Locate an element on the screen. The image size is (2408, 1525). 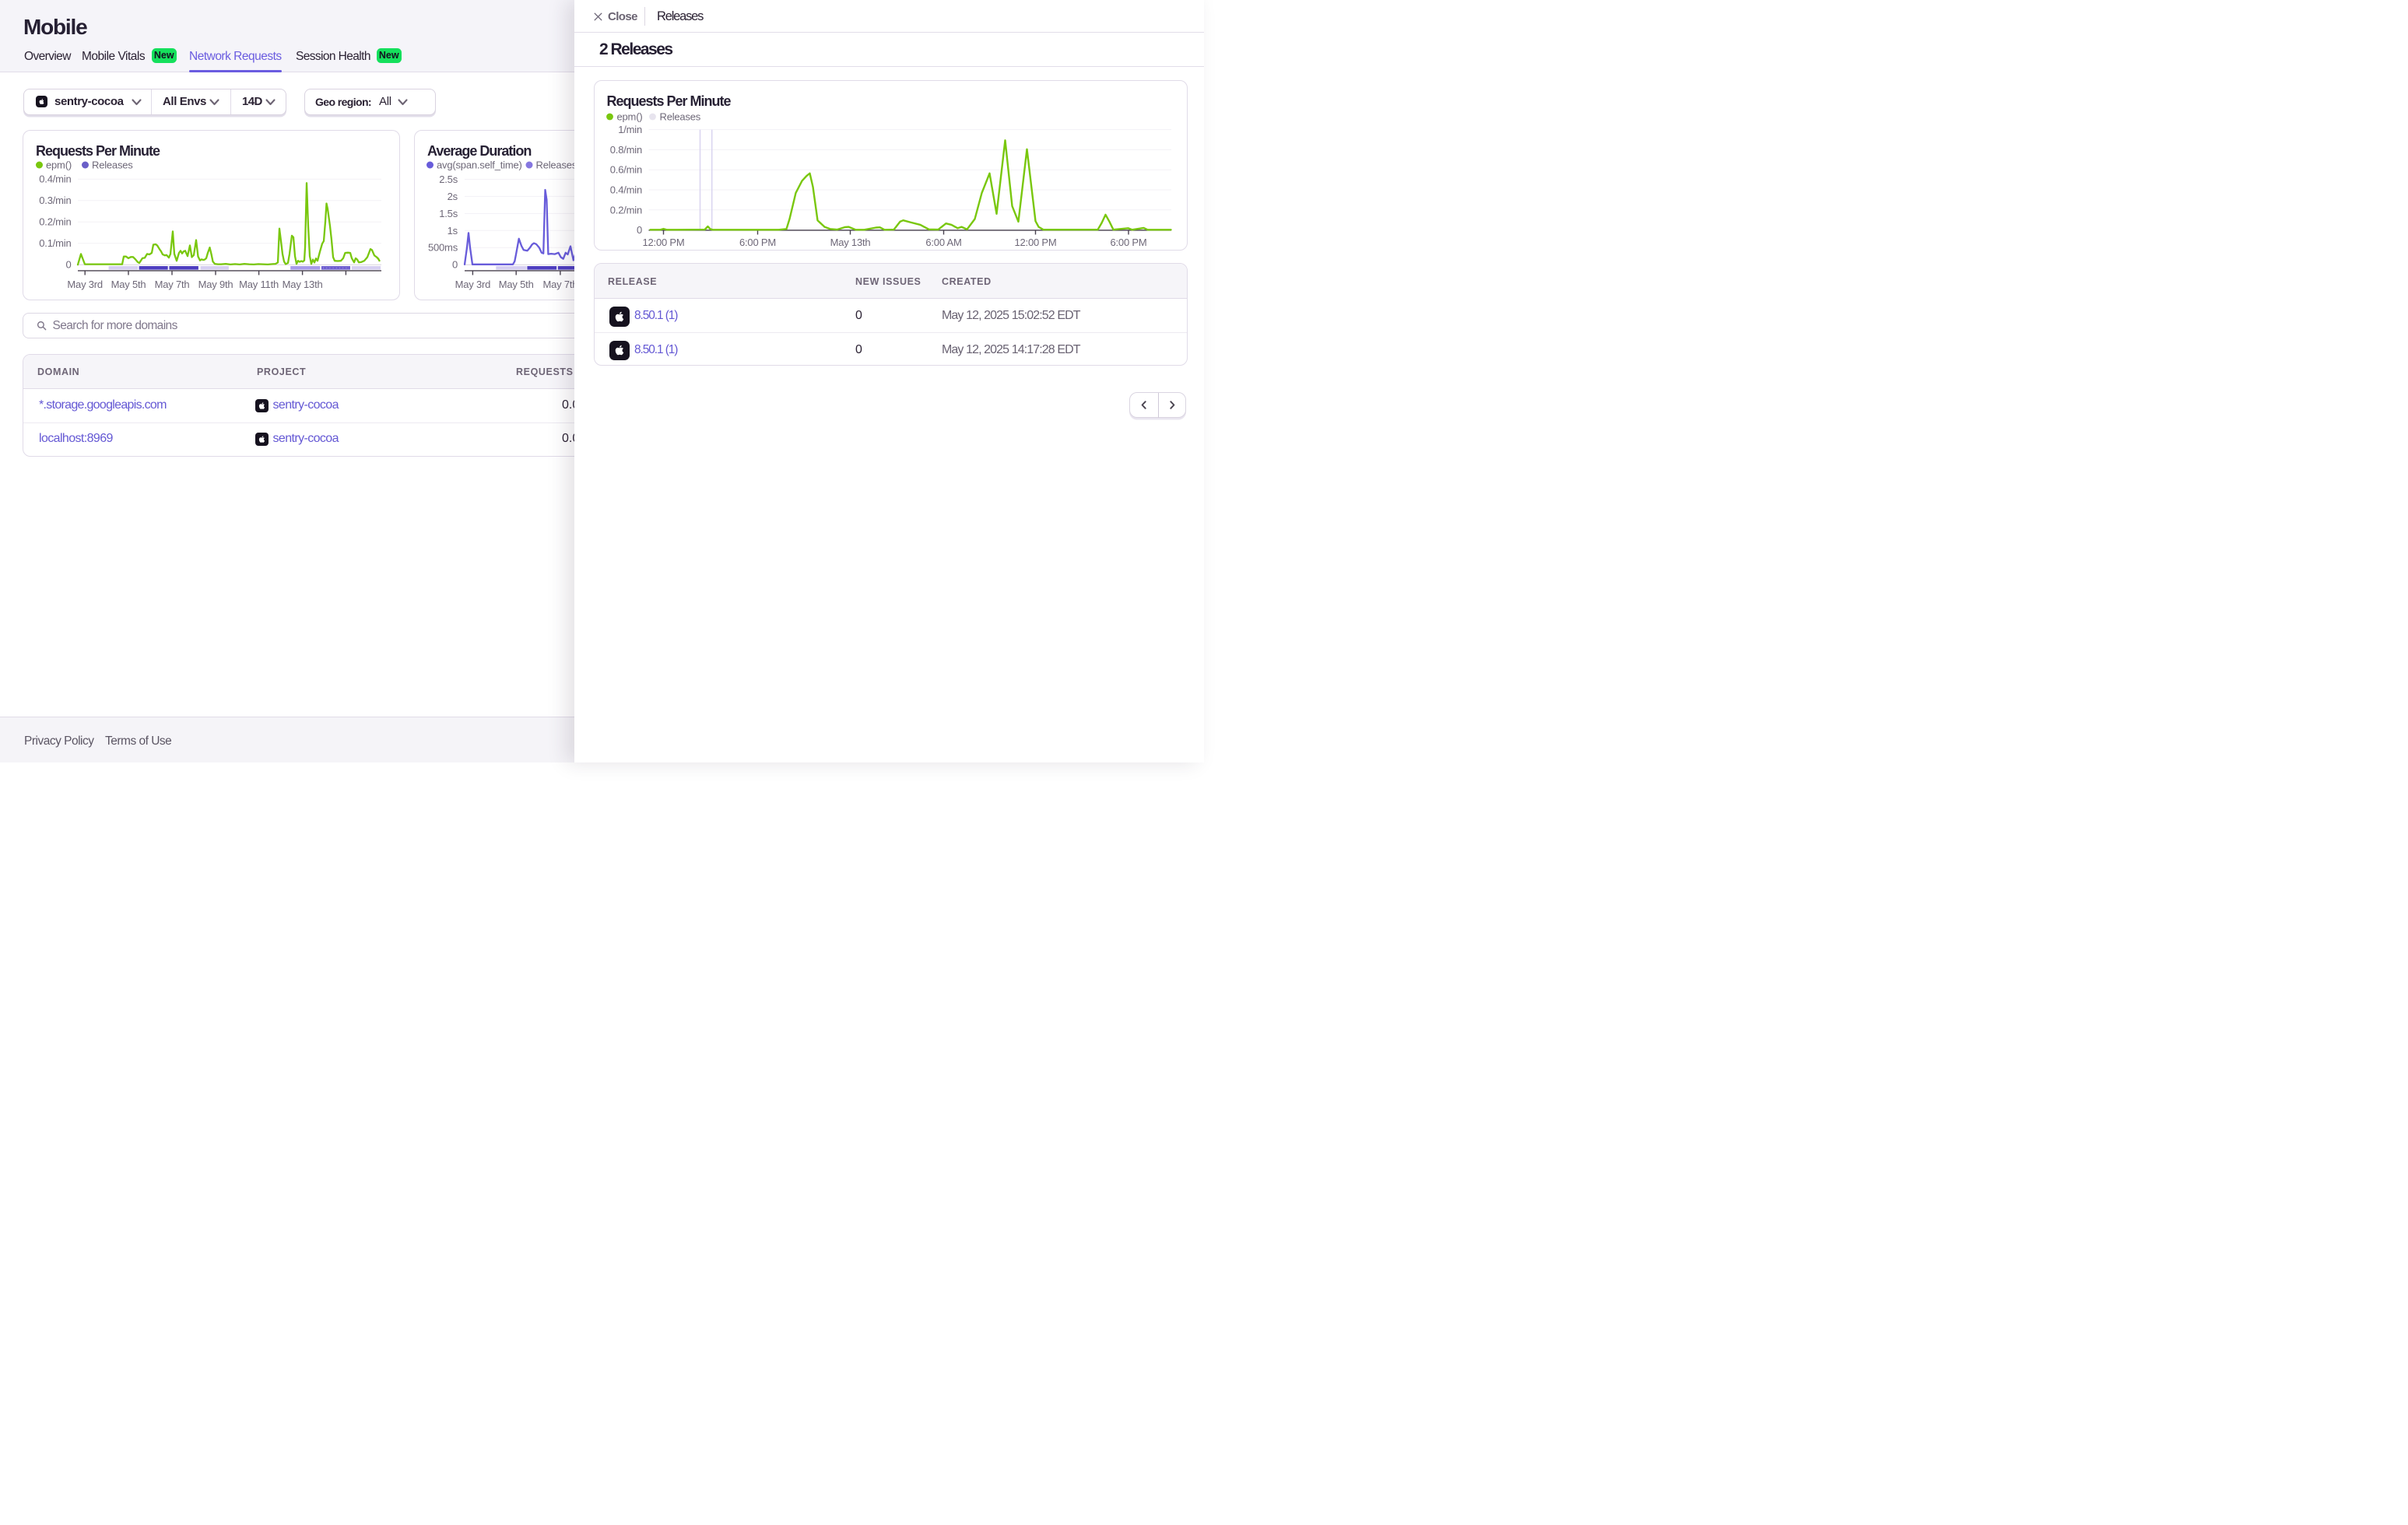
svg-text: 0.3/min is located at coordinates (55, 200).